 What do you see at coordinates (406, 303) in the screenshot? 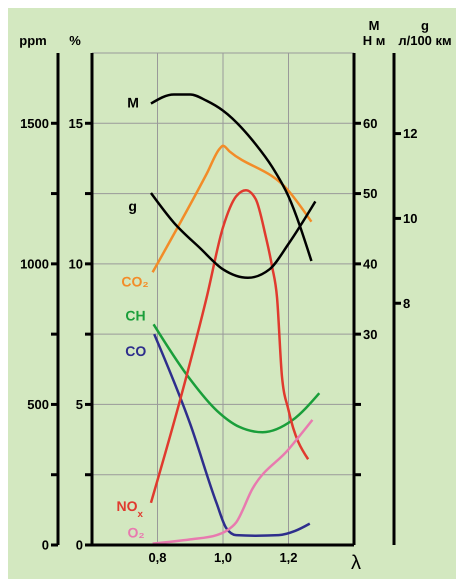
I see `y2-tick-label: 8` at bounding box center [406, 303].